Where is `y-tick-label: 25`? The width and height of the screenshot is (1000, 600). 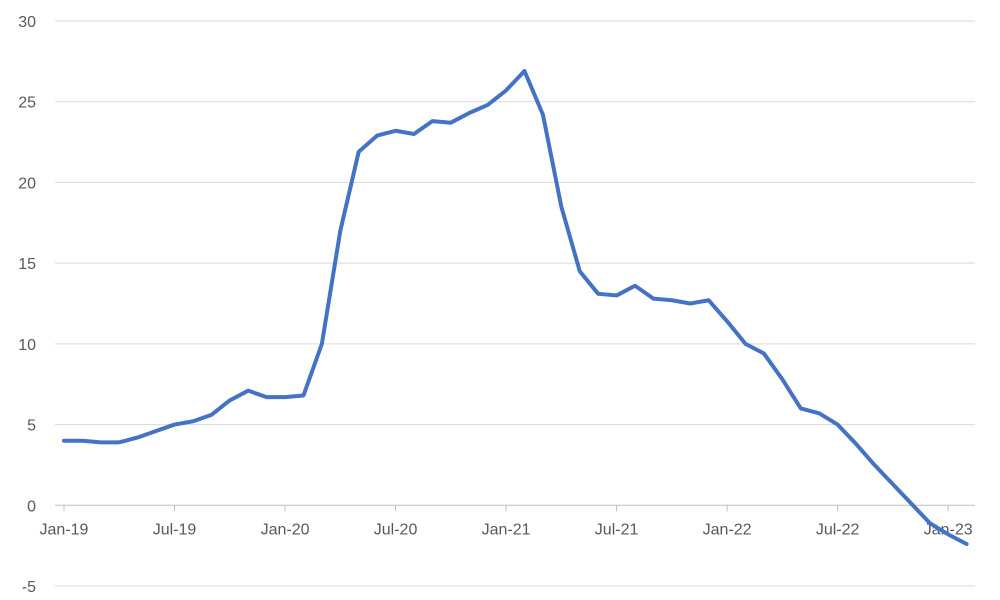
y-tick-label: 25 is located at coordinates (27, 103).